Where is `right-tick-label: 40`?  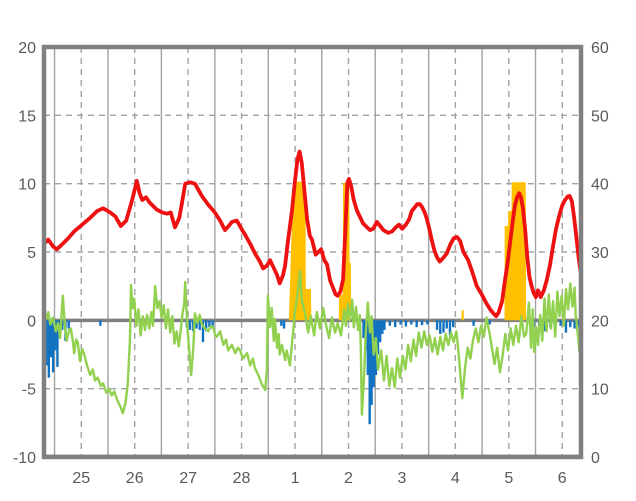
right-tick-label: 40 is located at coordinates (600, 185).